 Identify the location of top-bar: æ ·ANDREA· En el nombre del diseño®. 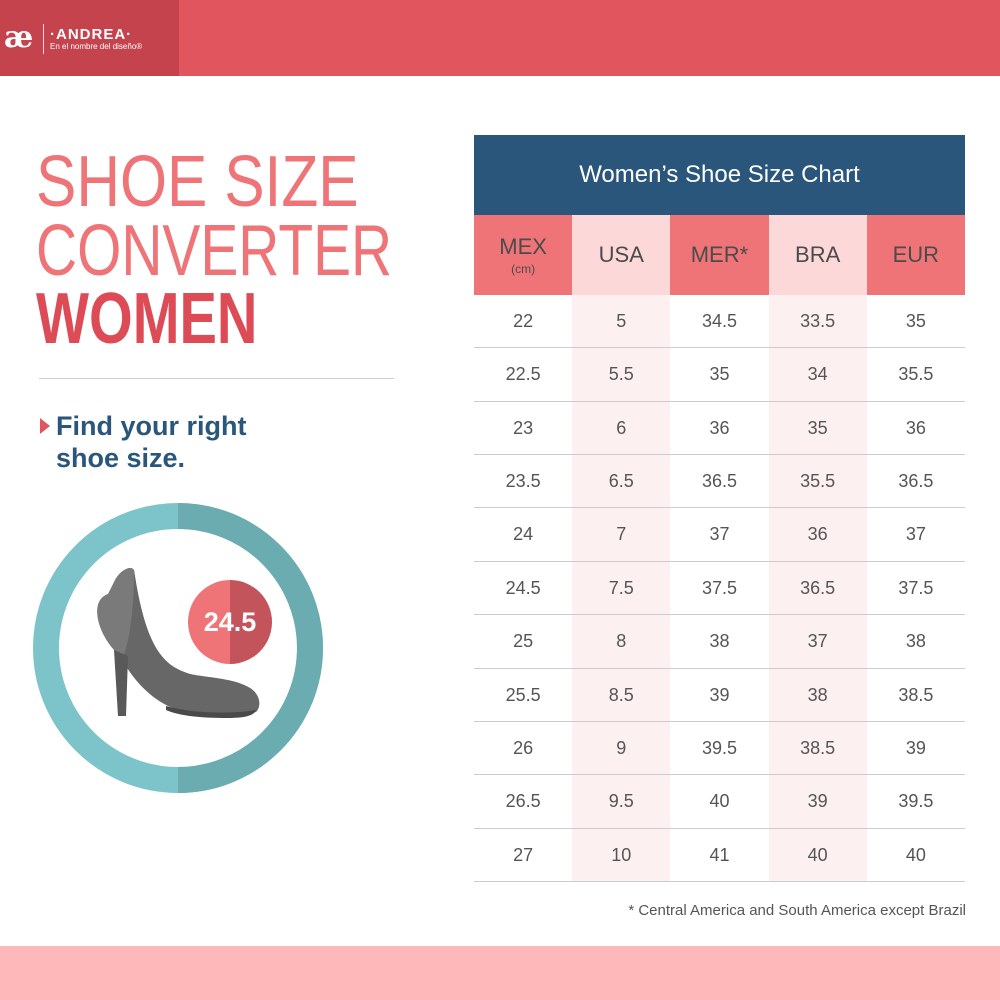
(500, 38).